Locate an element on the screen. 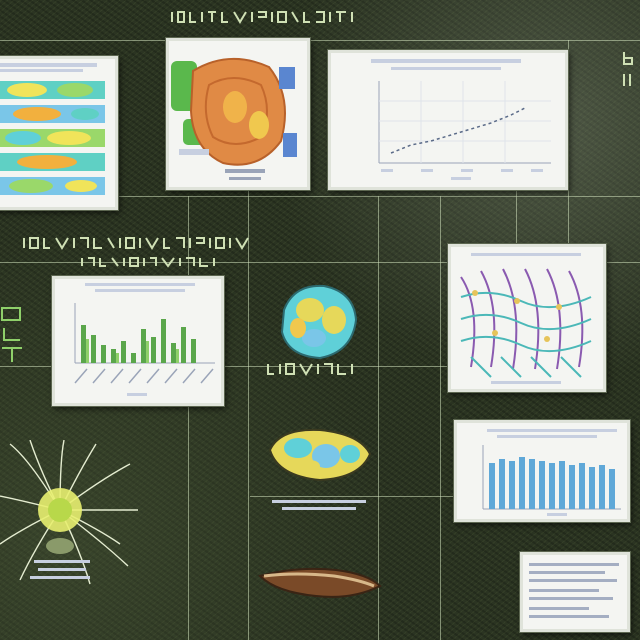 The image size is (640, 640). organism-figure is located at coordinates (234, 119).